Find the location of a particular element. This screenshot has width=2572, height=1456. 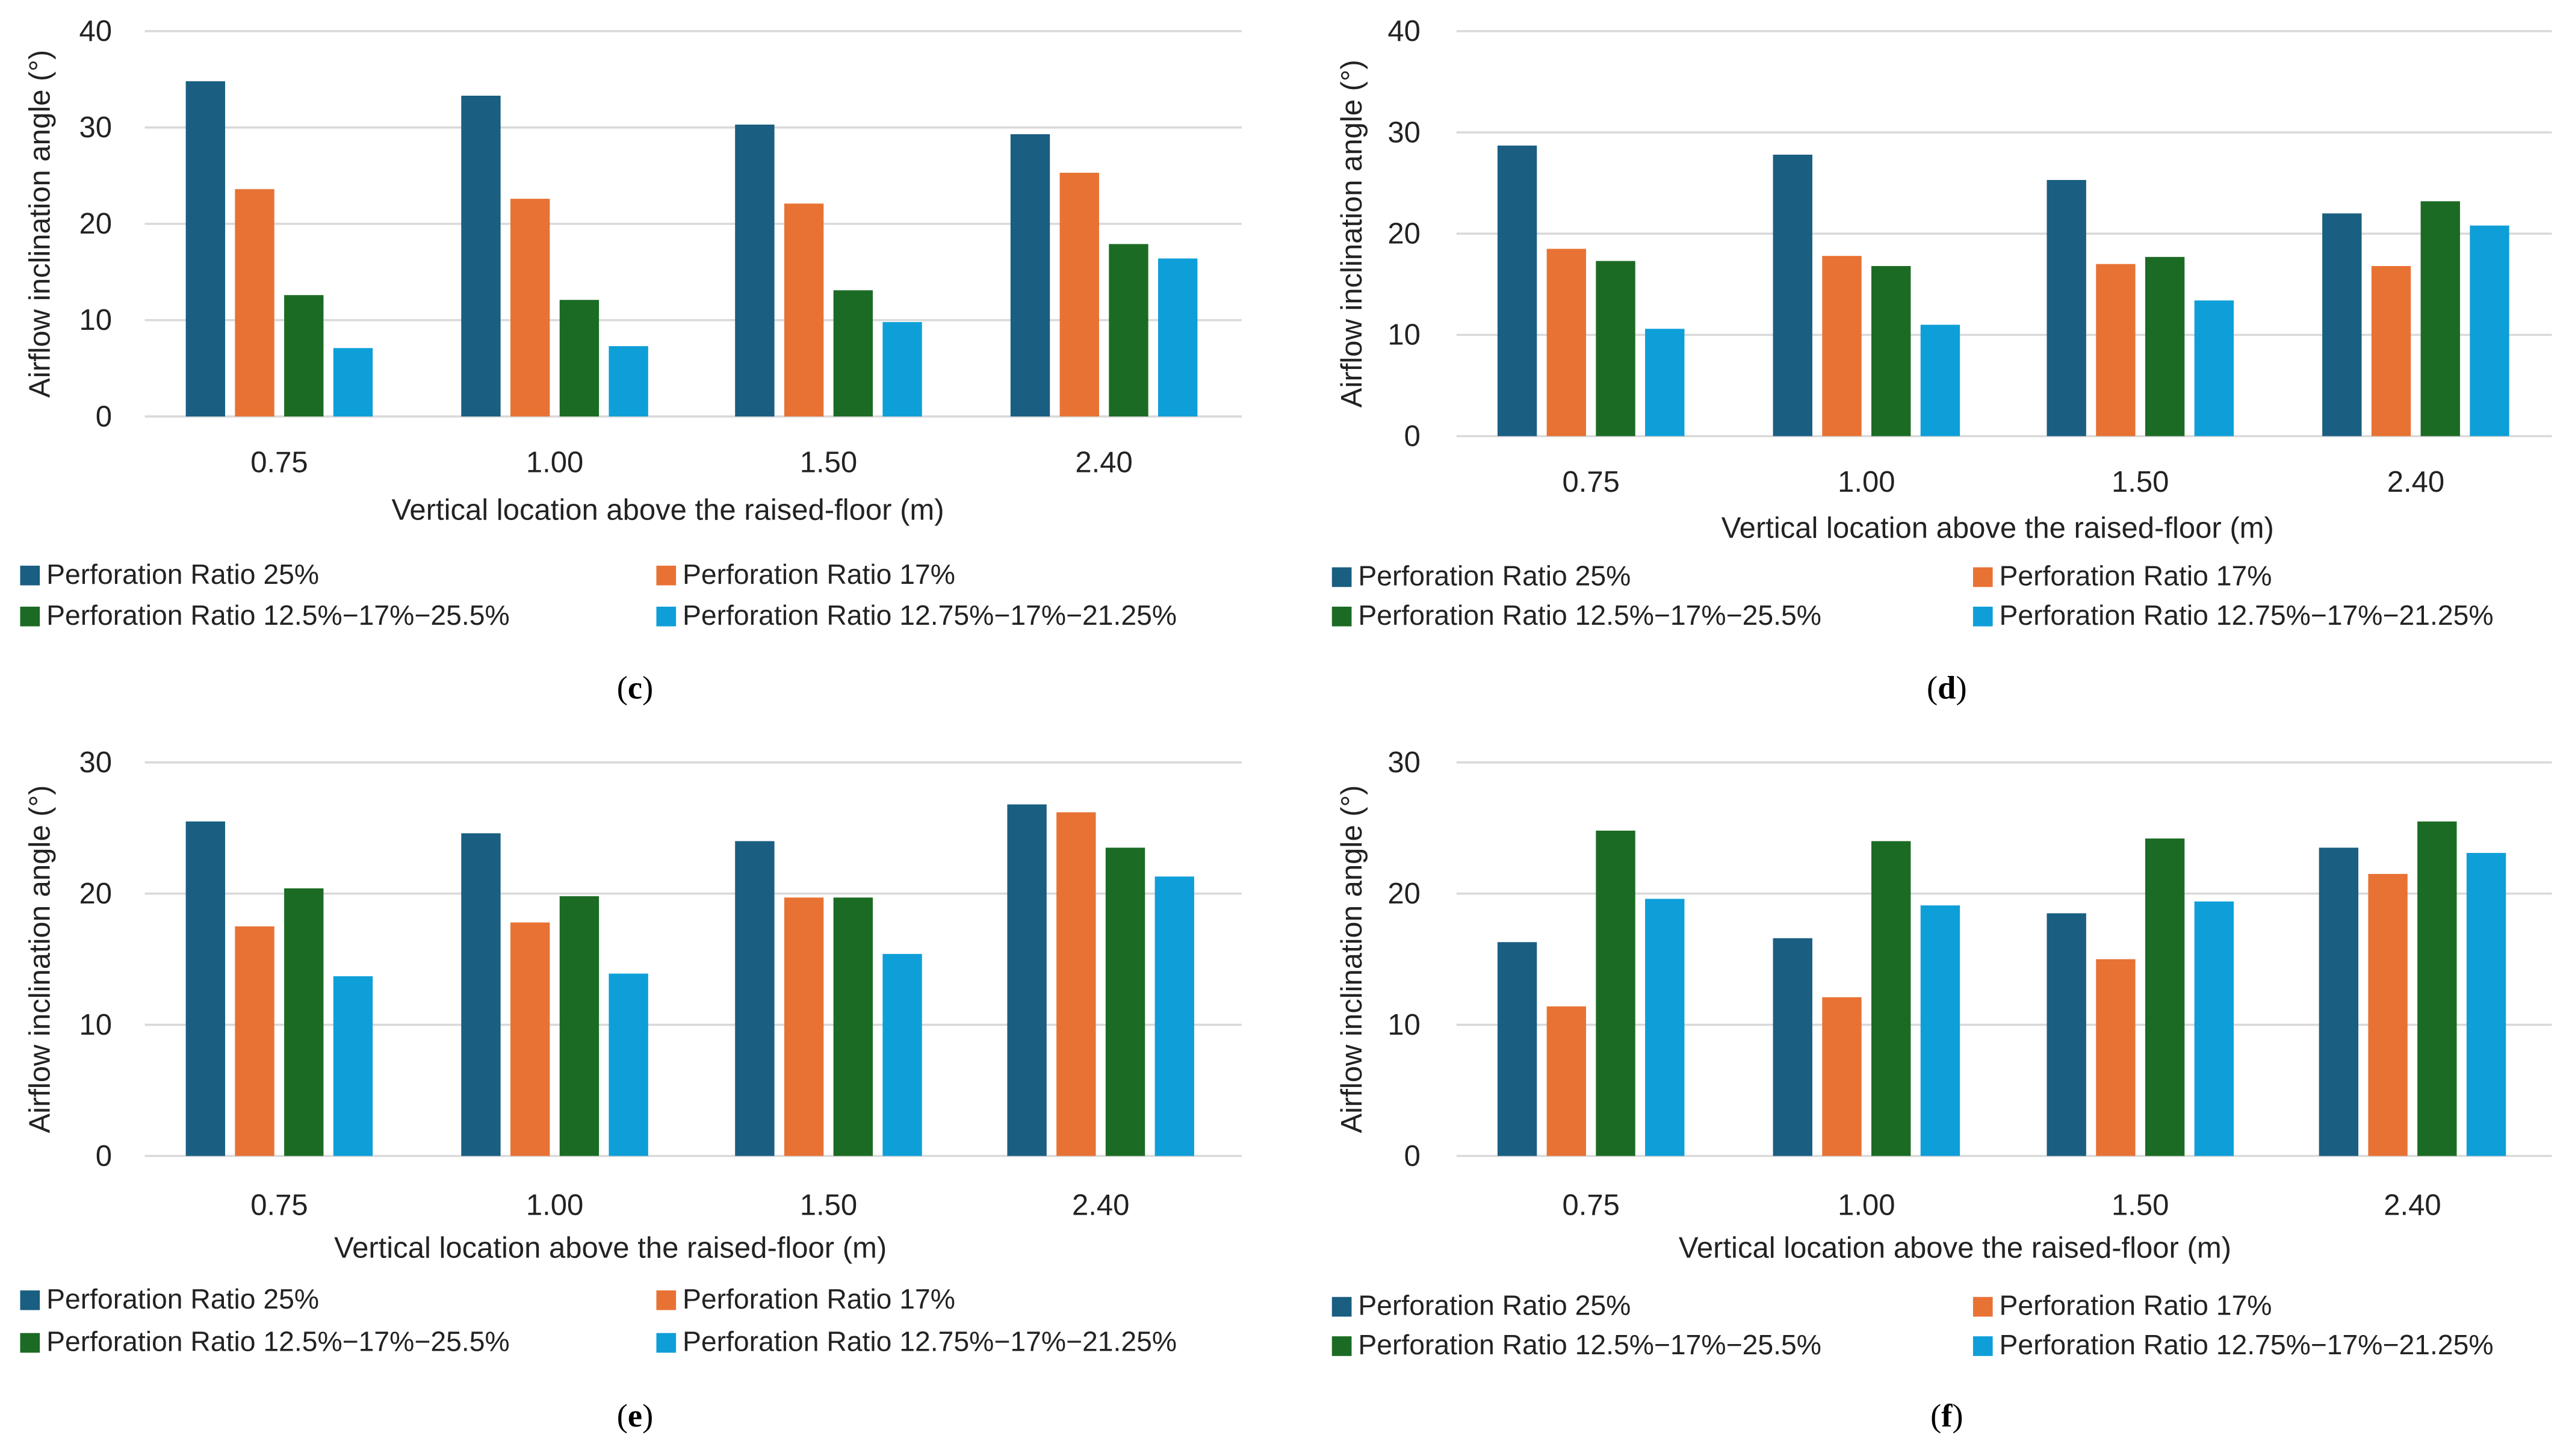

bar-f-s3-0.75 is located at coordinates (1615, 993).